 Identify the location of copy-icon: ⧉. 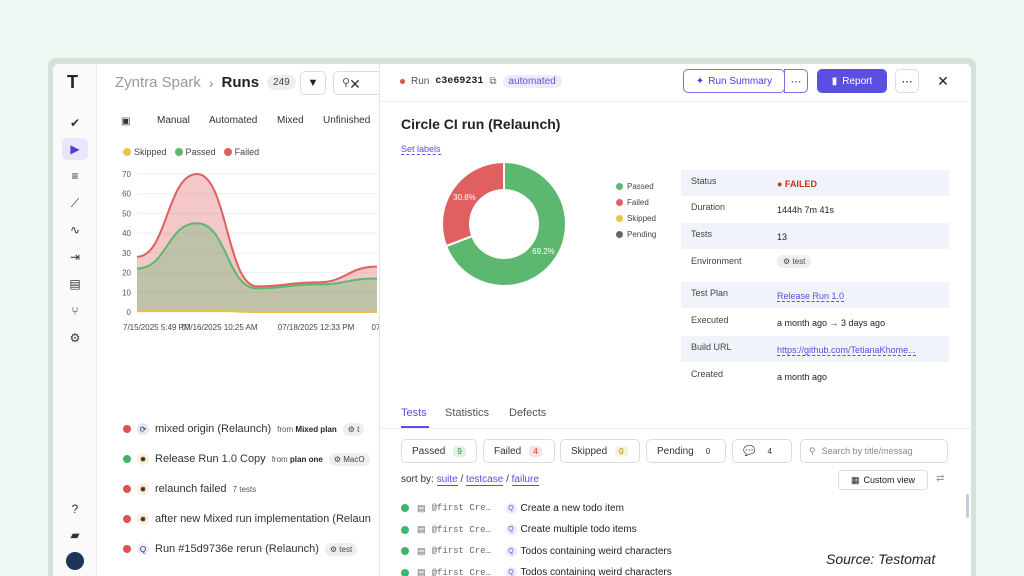
(493, 81).